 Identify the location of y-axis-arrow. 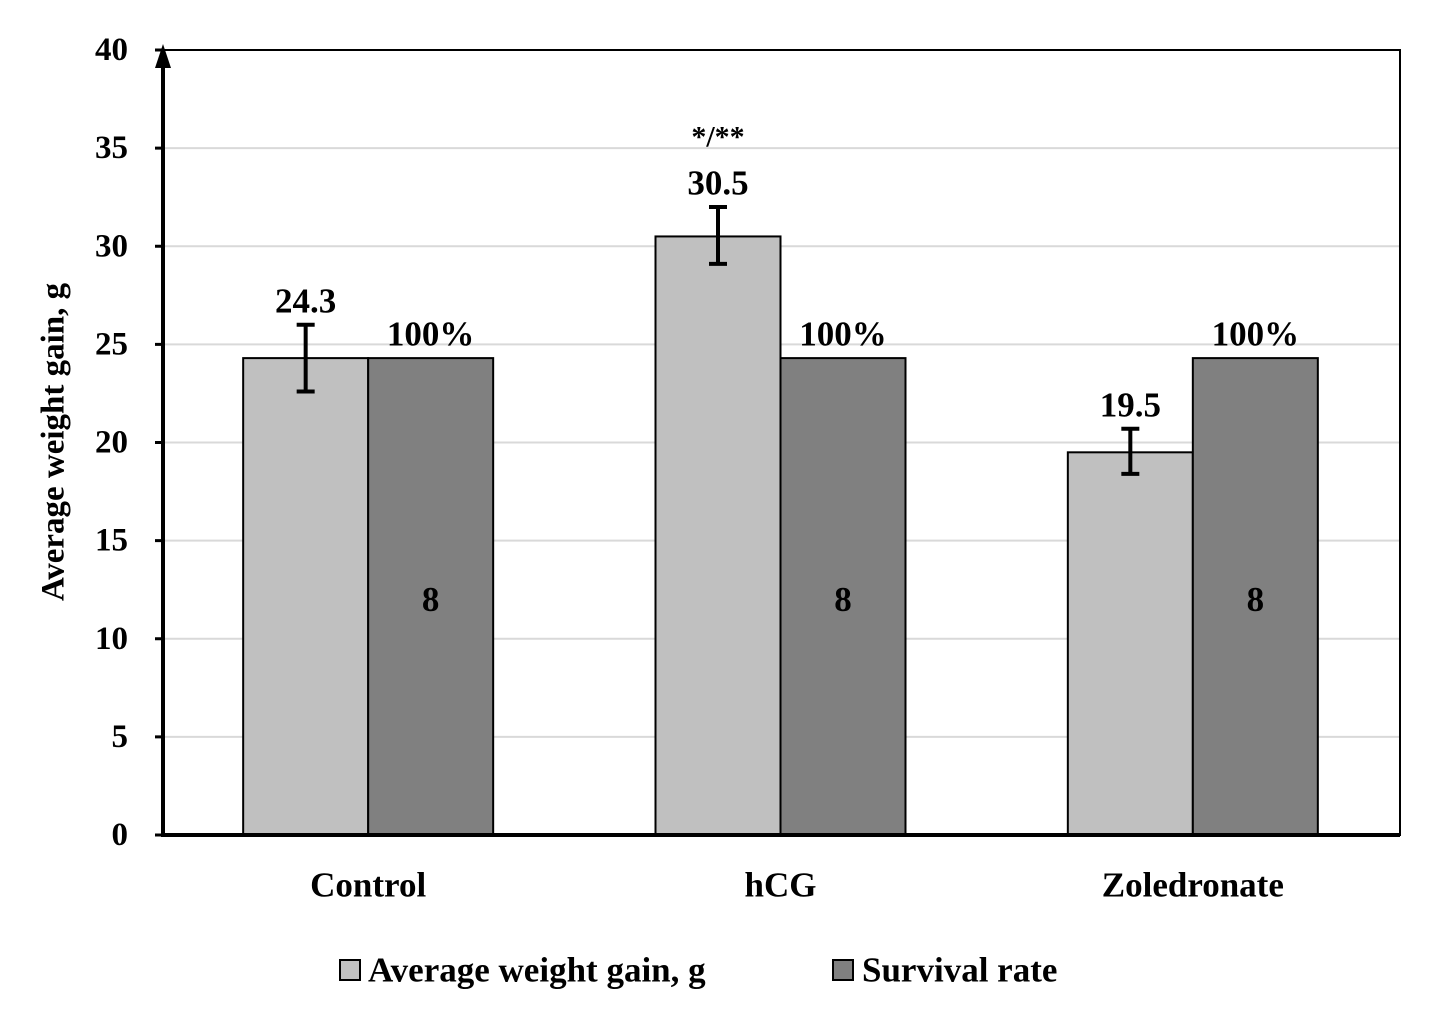
(163, 56).